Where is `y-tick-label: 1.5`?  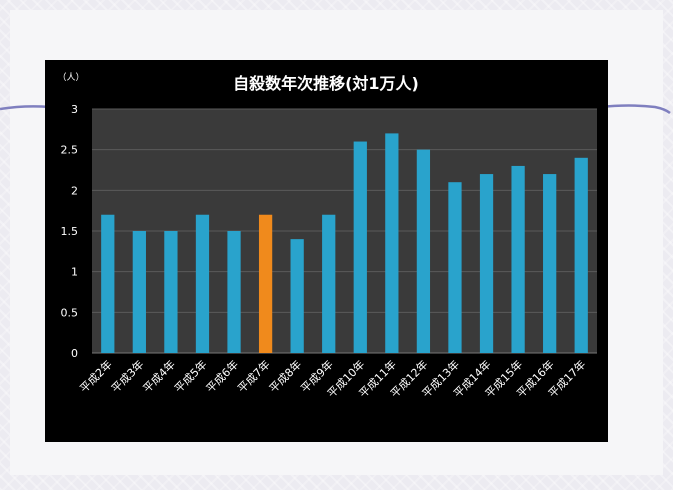
y-tick-label: 1.5 is located at coordinates (70, 231).